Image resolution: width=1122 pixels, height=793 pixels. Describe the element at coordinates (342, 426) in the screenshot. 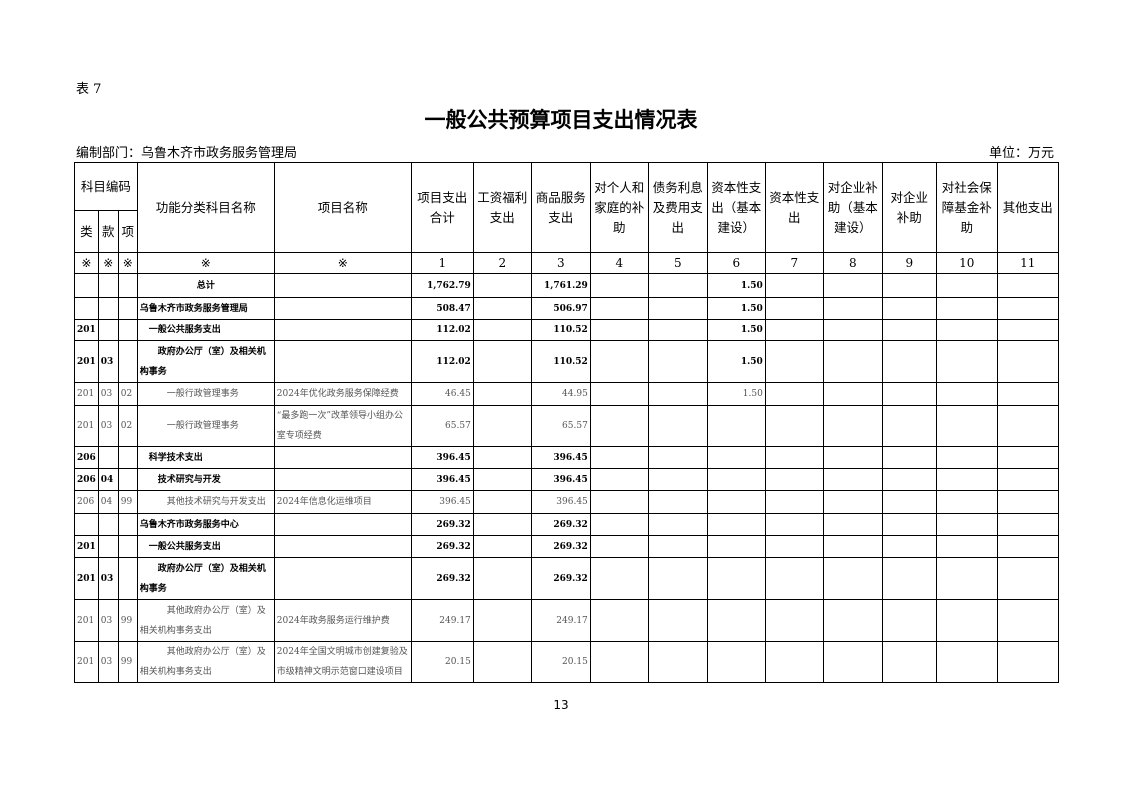

I see `table-cell: “最多跑一次”改革领导小组办公室专项经费` at that location.